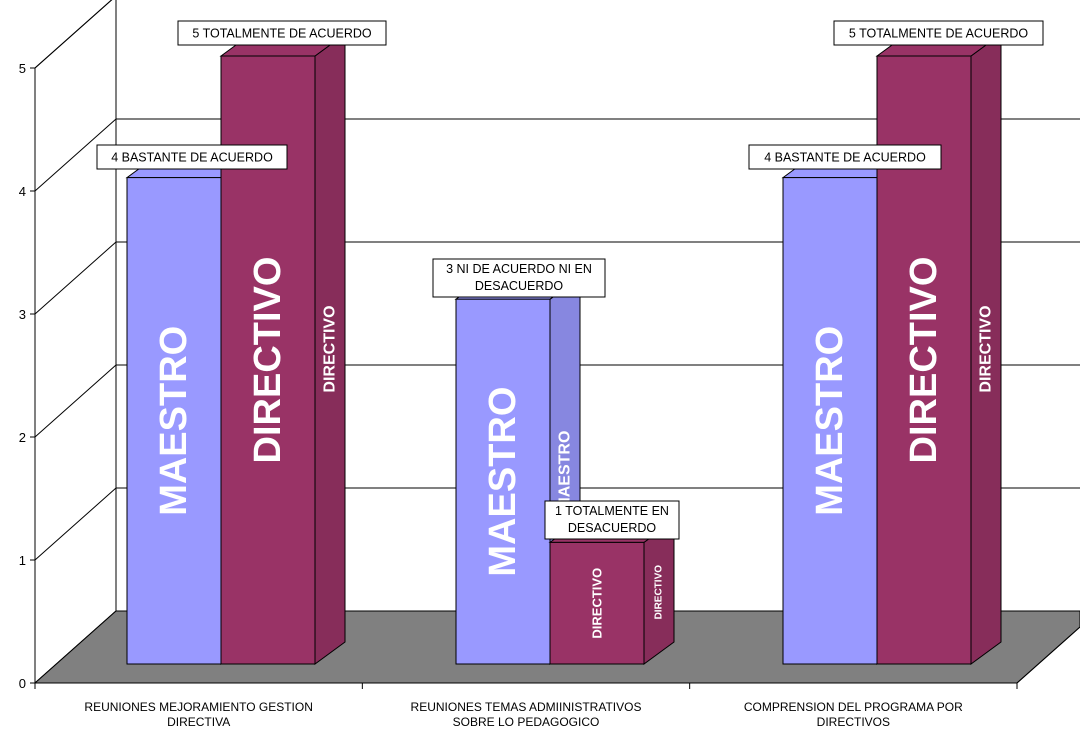  I want to click on data-label: 3 NI DE ACUERDO NI EN DESACUERDO, so click(519, 278).